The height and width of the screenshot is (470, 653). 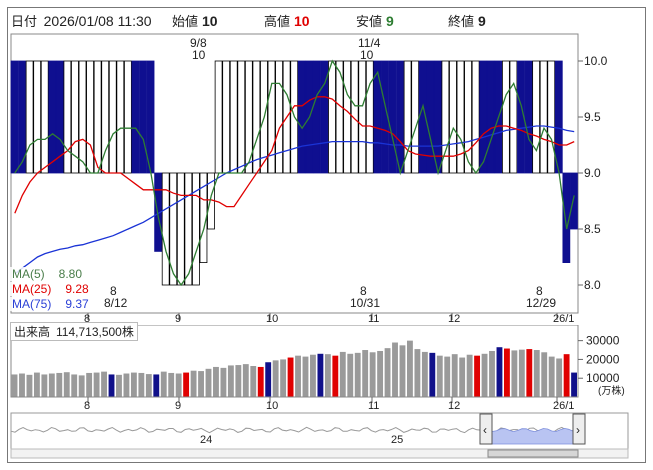 I want to click on ma75-value: 9.37, so click(x=77, y=304).